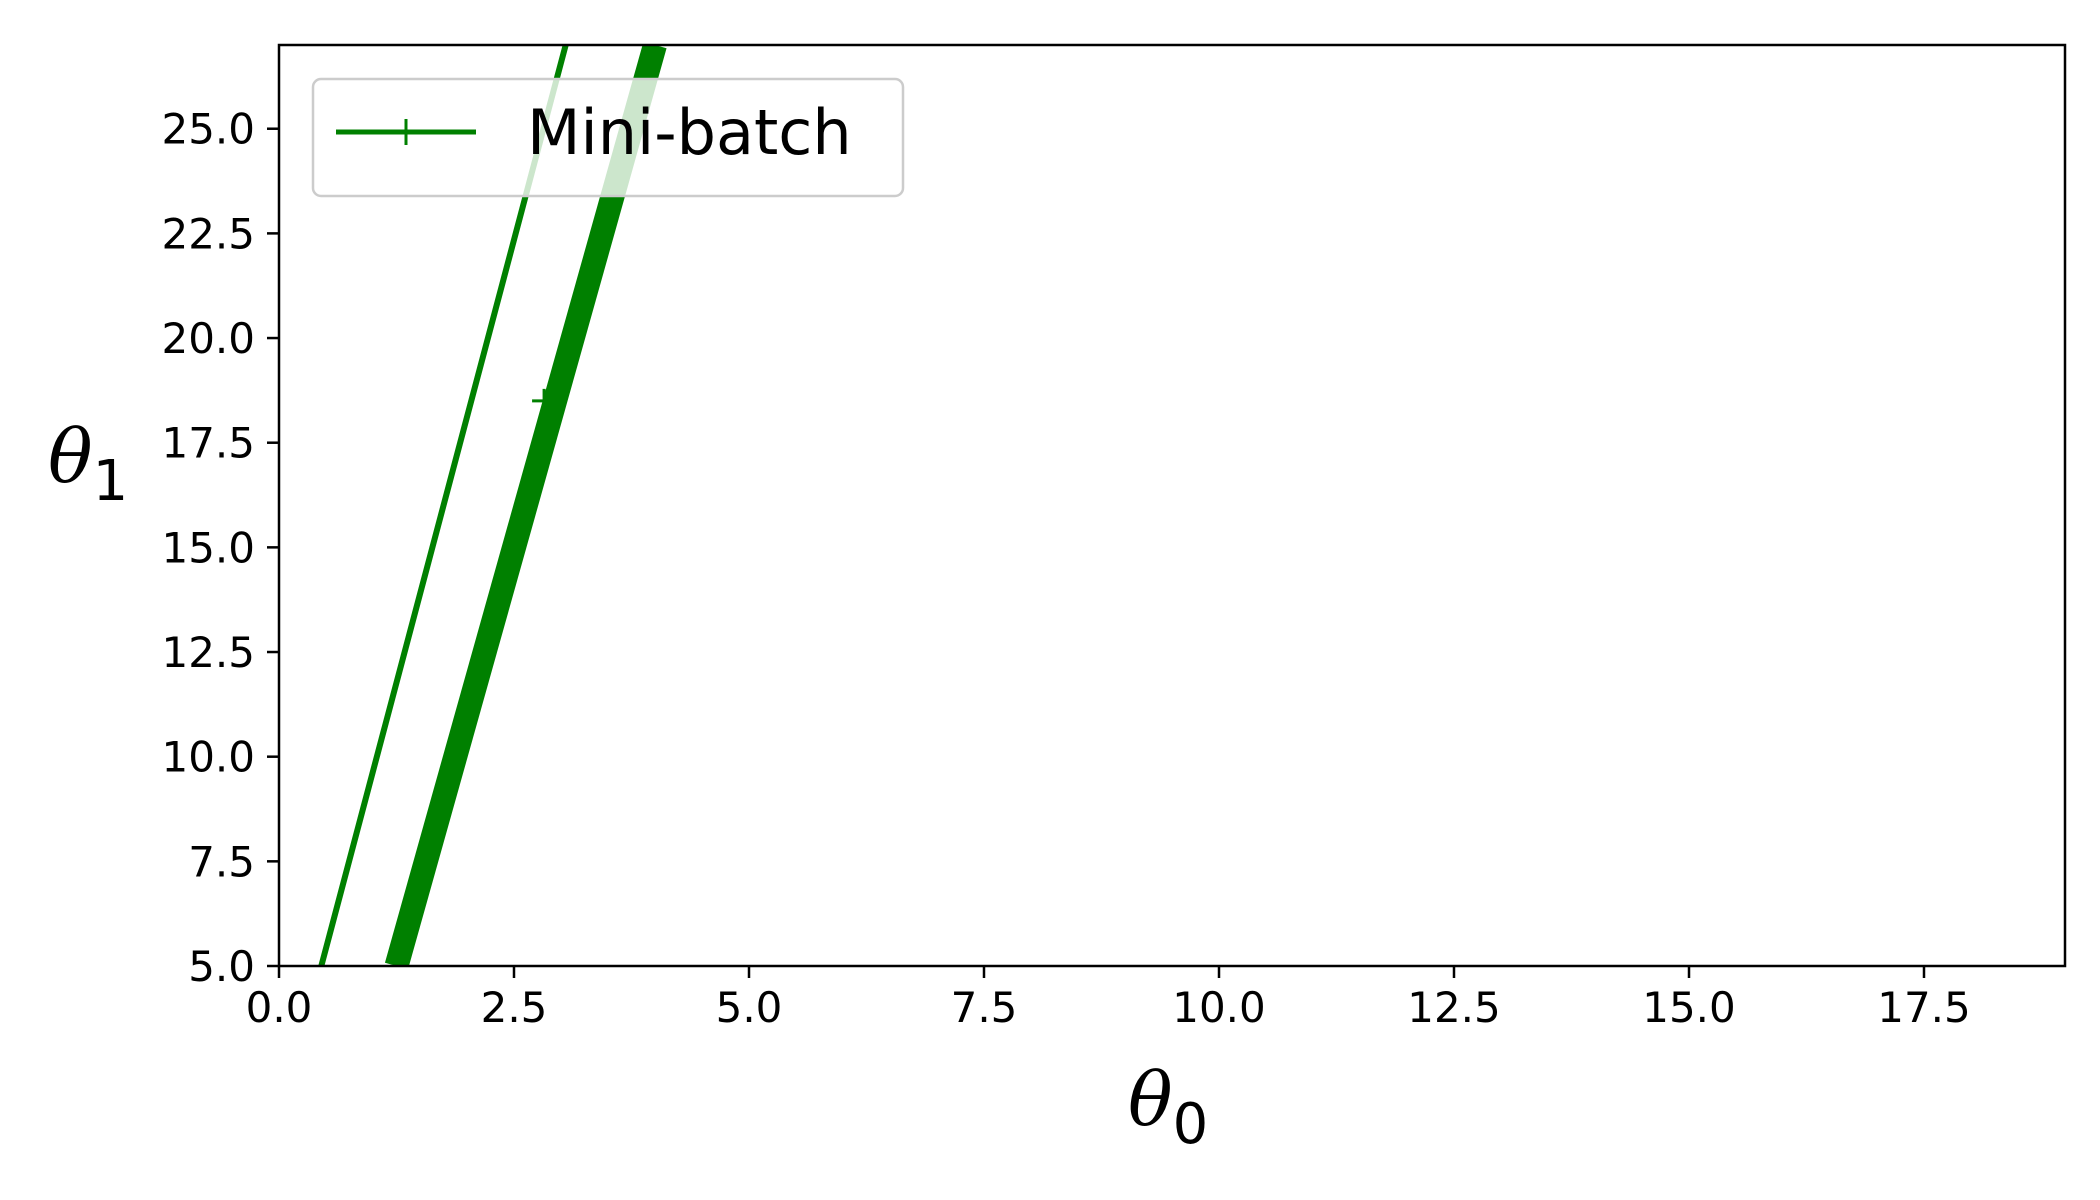  I want to click on x-tick-label: 15.0, so click(1689, 1007).